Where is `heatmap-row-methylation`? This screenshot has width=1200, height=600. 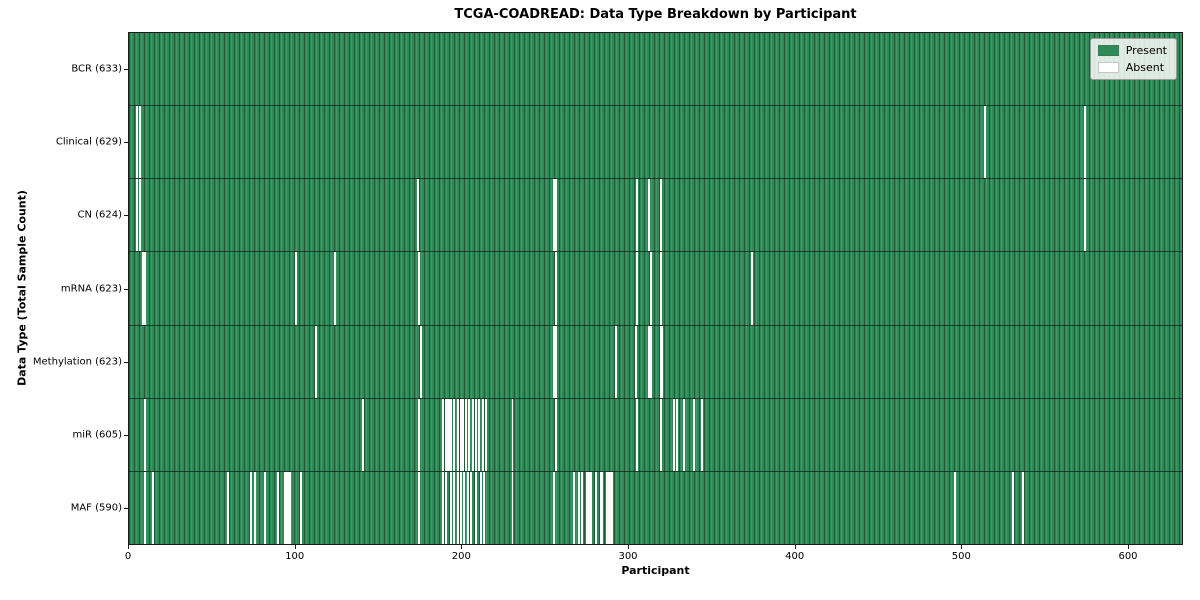
heatmap-row-methylation is located at coordinates (655, 361).